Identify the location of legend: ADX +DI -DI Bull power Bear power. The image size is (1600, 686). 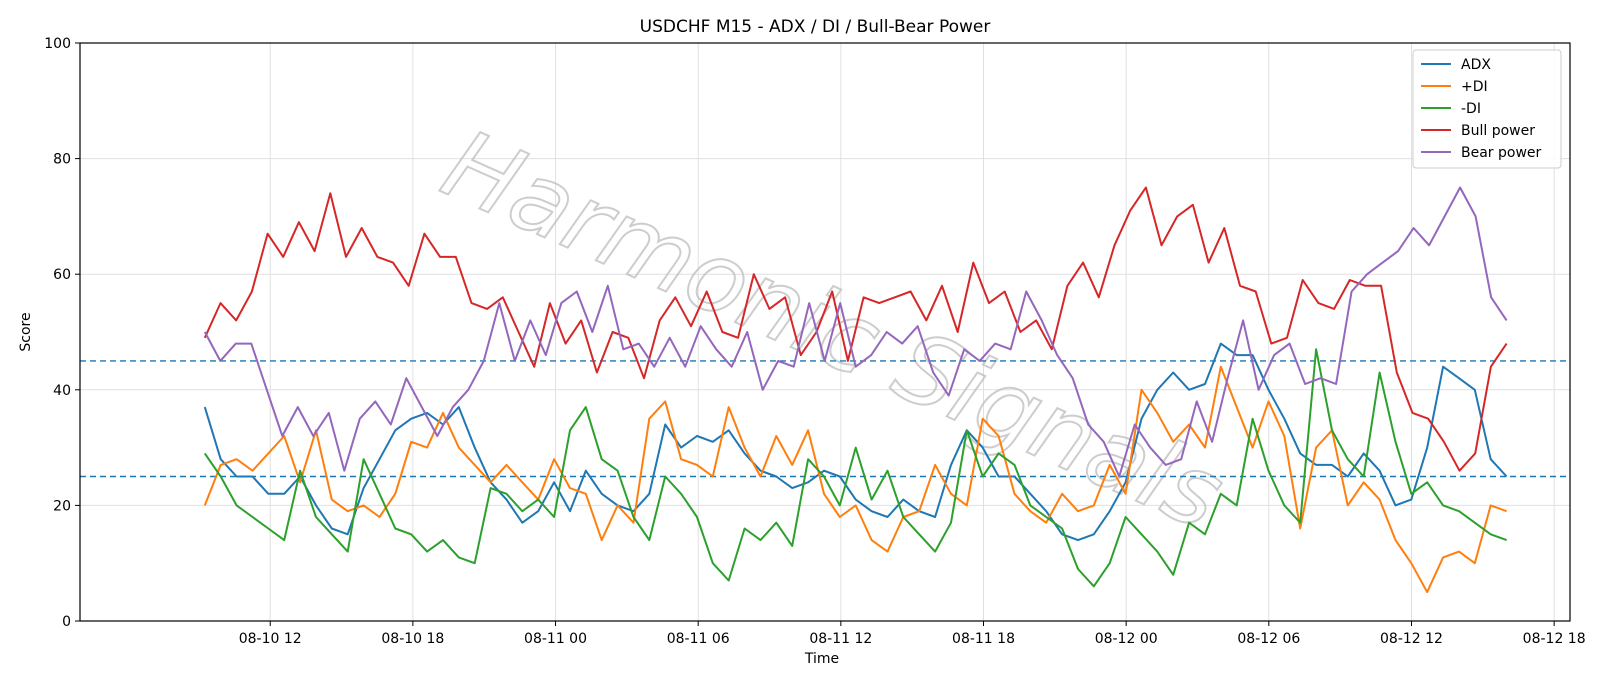
(1487, 109).